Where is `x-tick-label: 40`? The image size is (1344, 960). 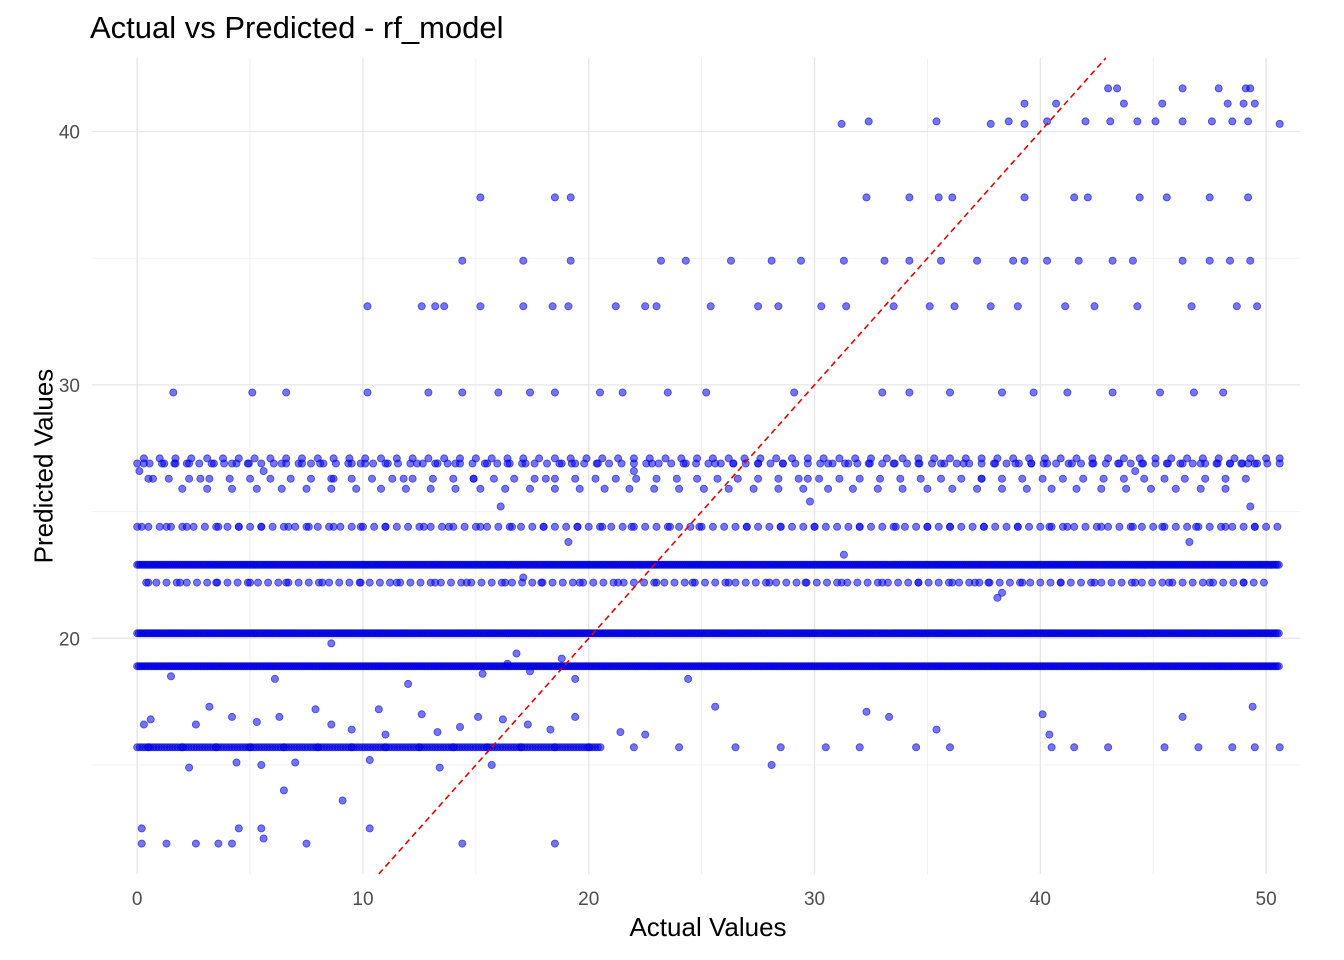 x-tick-label: 40 is located at coordinates (1040, 899).